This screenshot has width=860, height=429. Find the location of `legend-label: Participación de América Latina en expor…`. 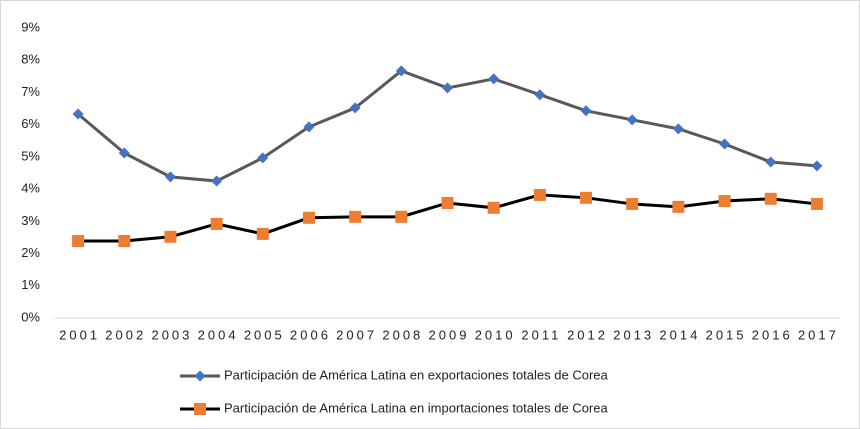

legend-label: Participación de América Latina en expor… is located at coordinates (416, 374).